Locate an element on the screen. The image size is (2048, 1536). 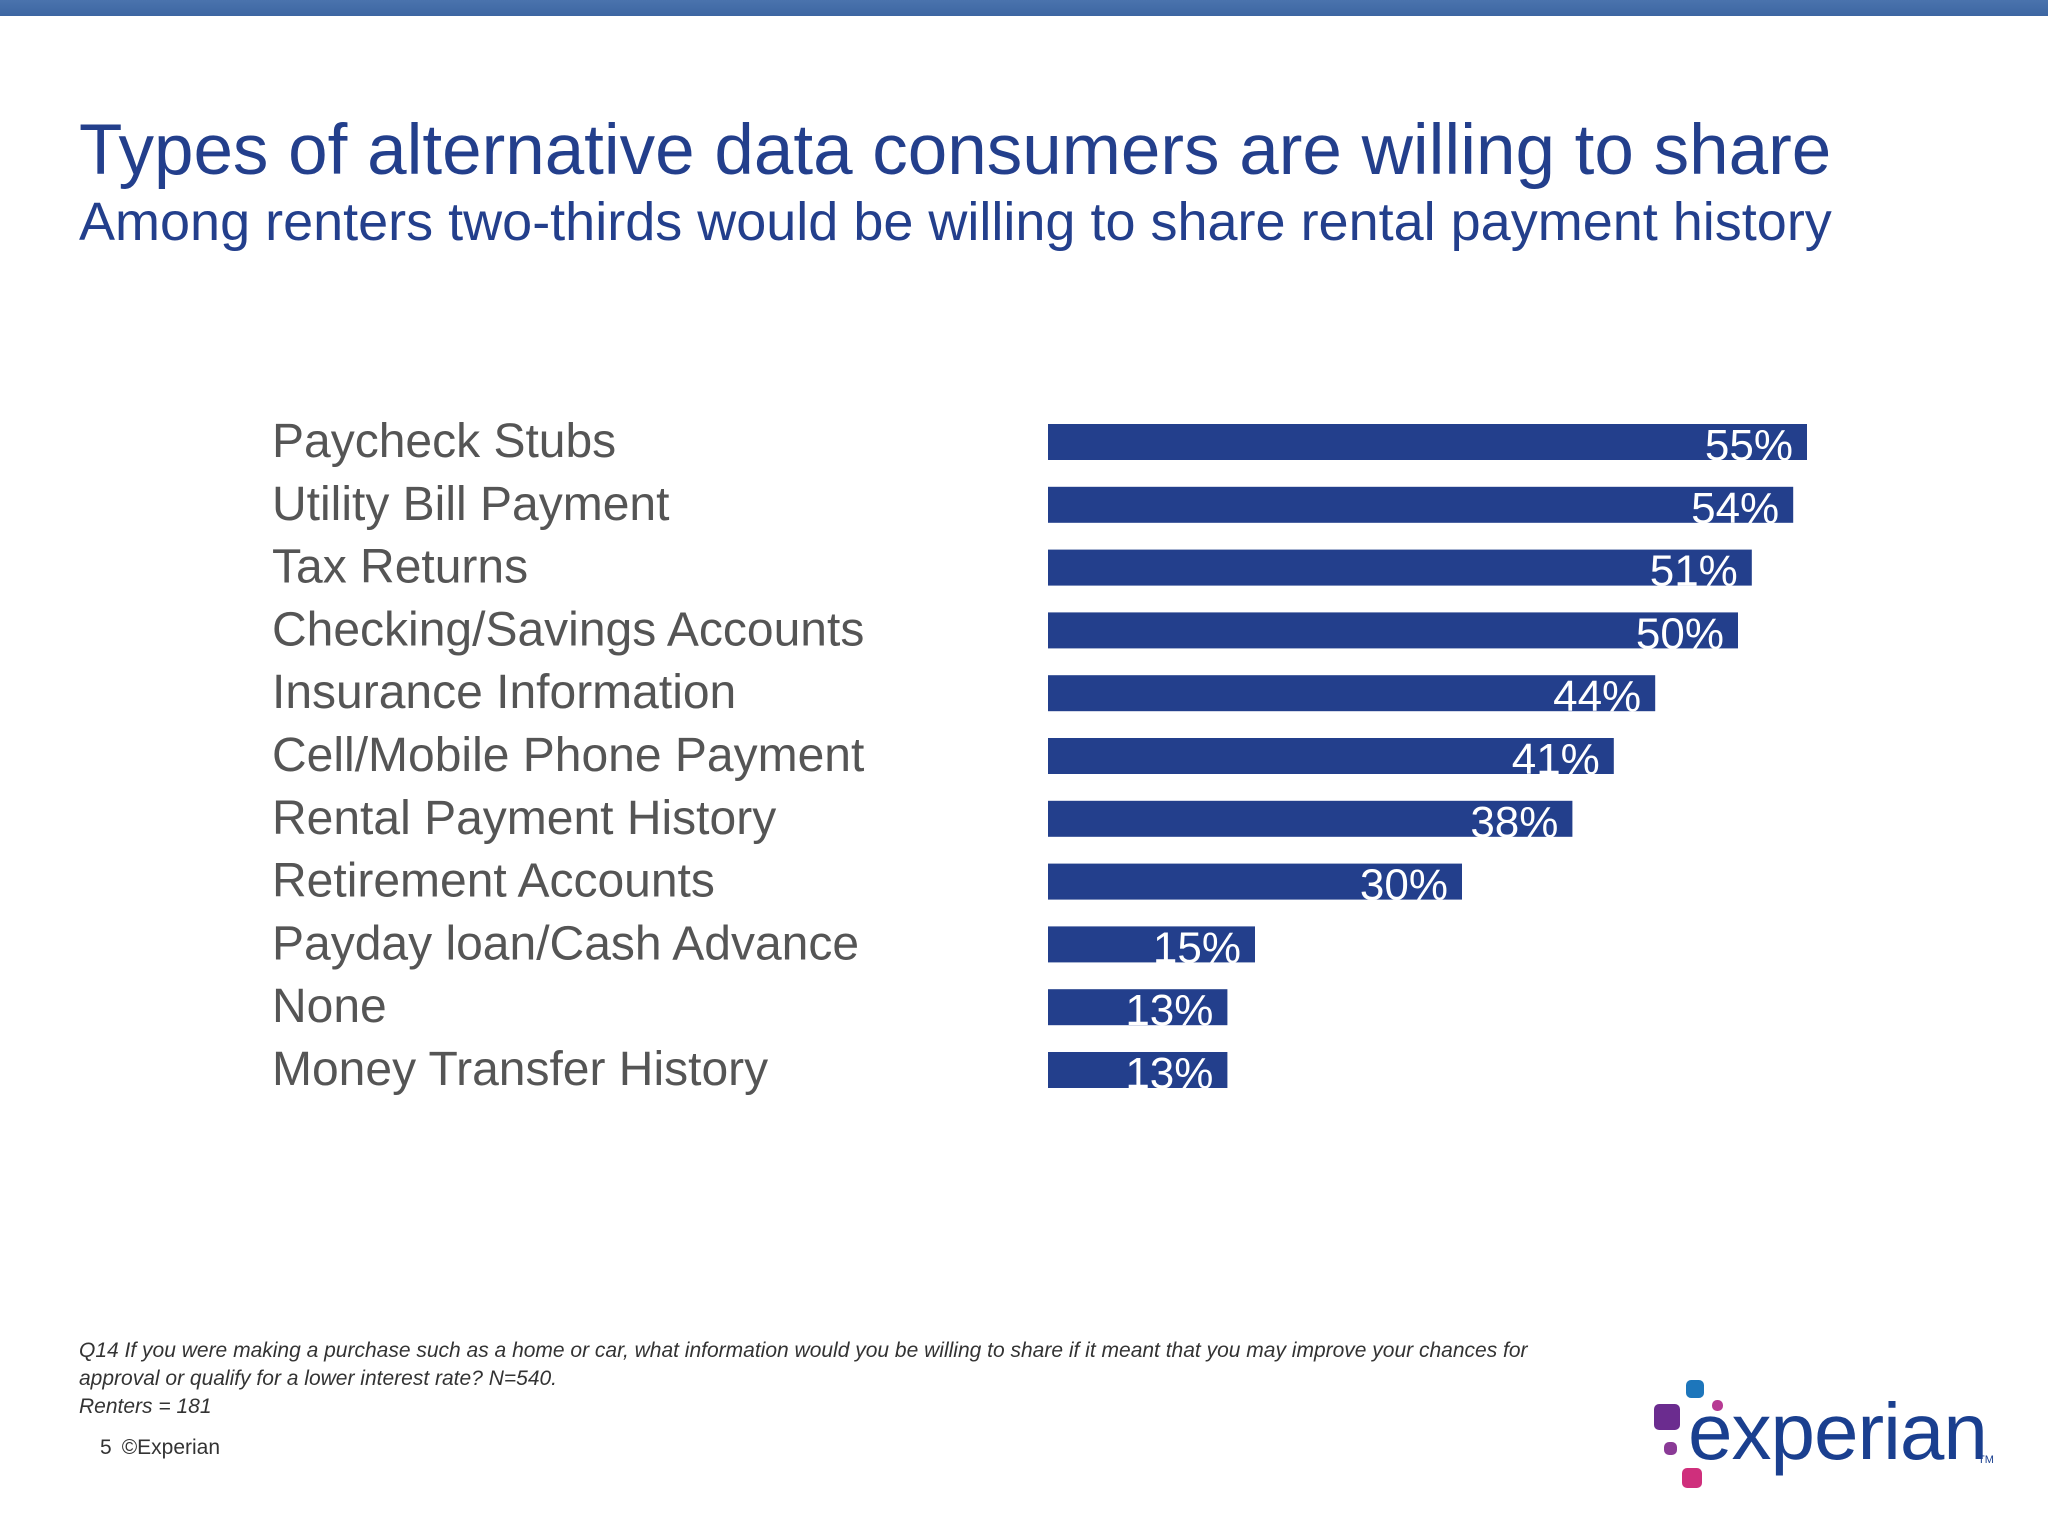
value-label: 50% is located at coordinates (1680, 633).